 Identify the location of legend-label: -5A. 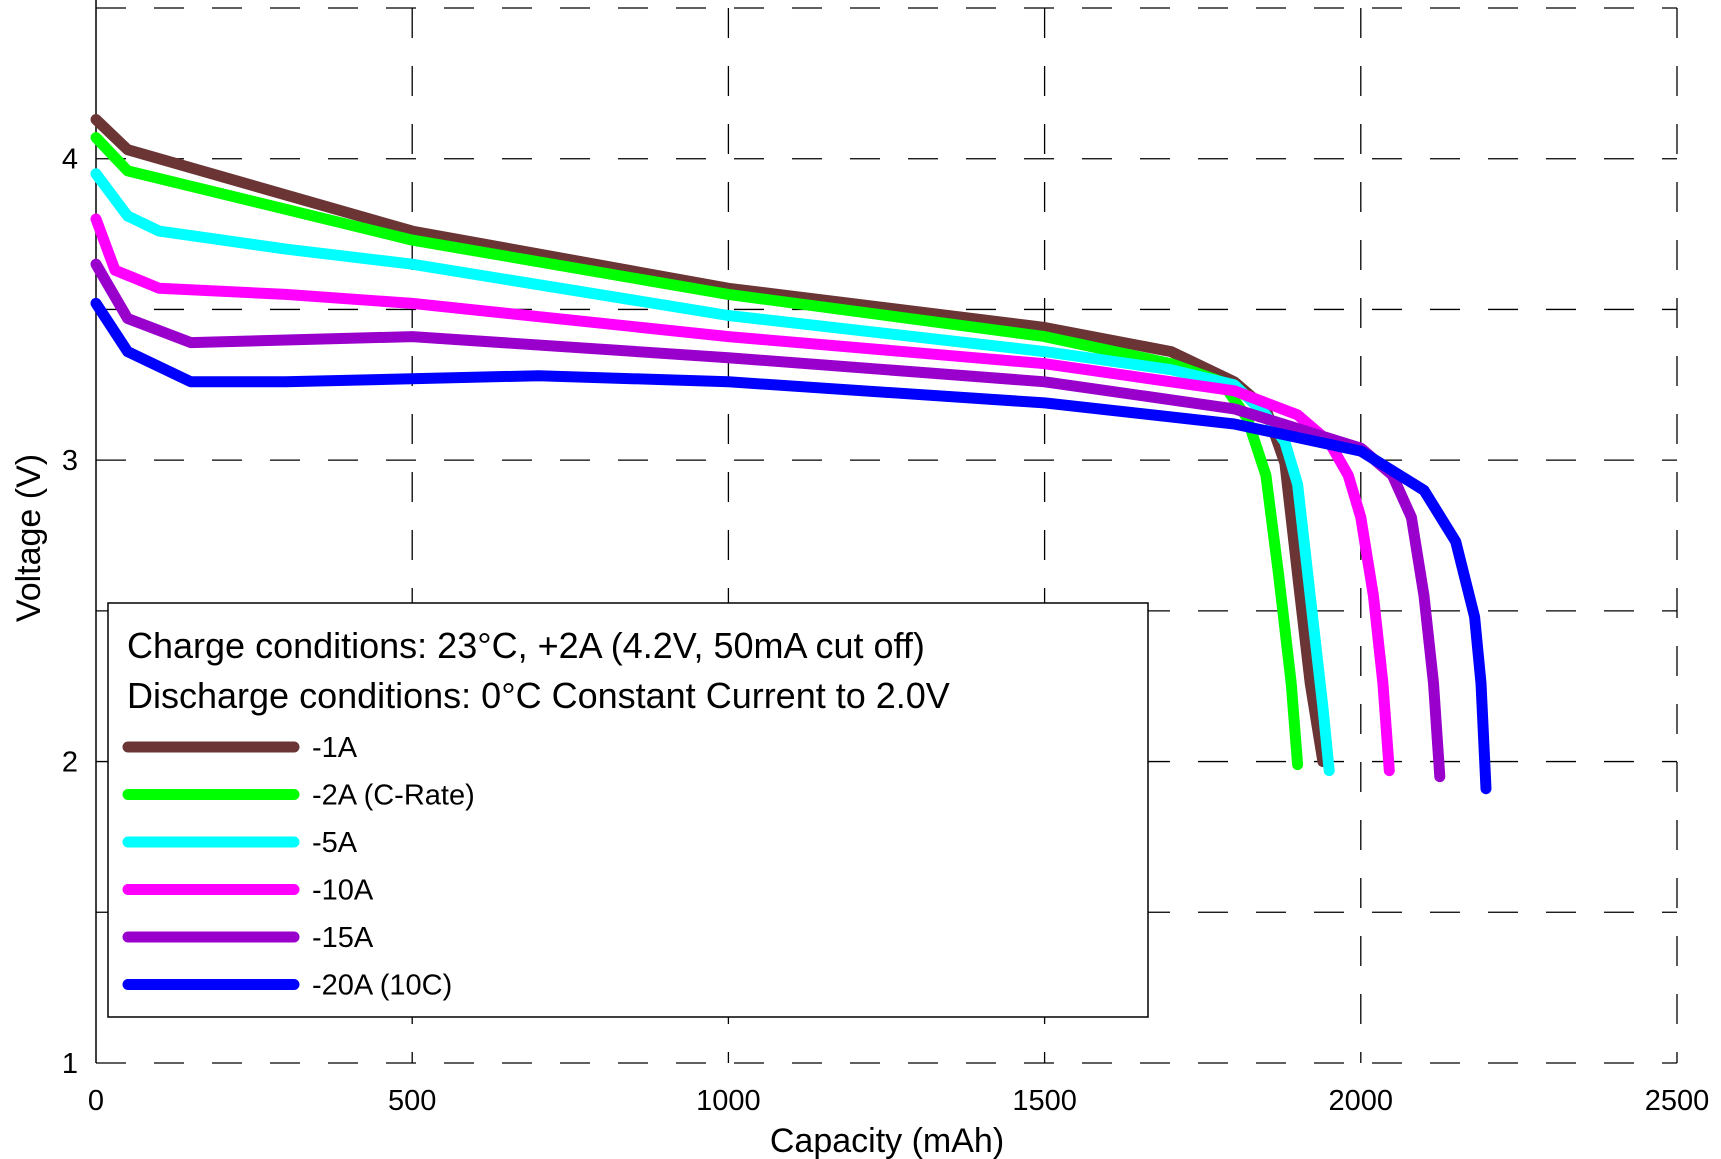
(335, 843).